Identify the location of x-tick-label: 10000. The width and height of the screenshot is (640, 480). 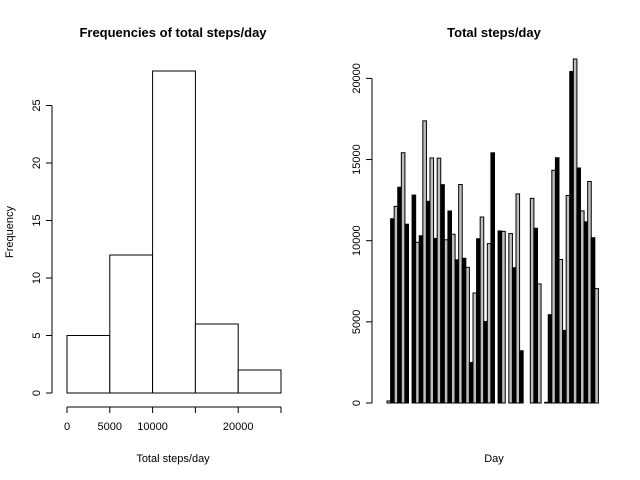
(152, 427).